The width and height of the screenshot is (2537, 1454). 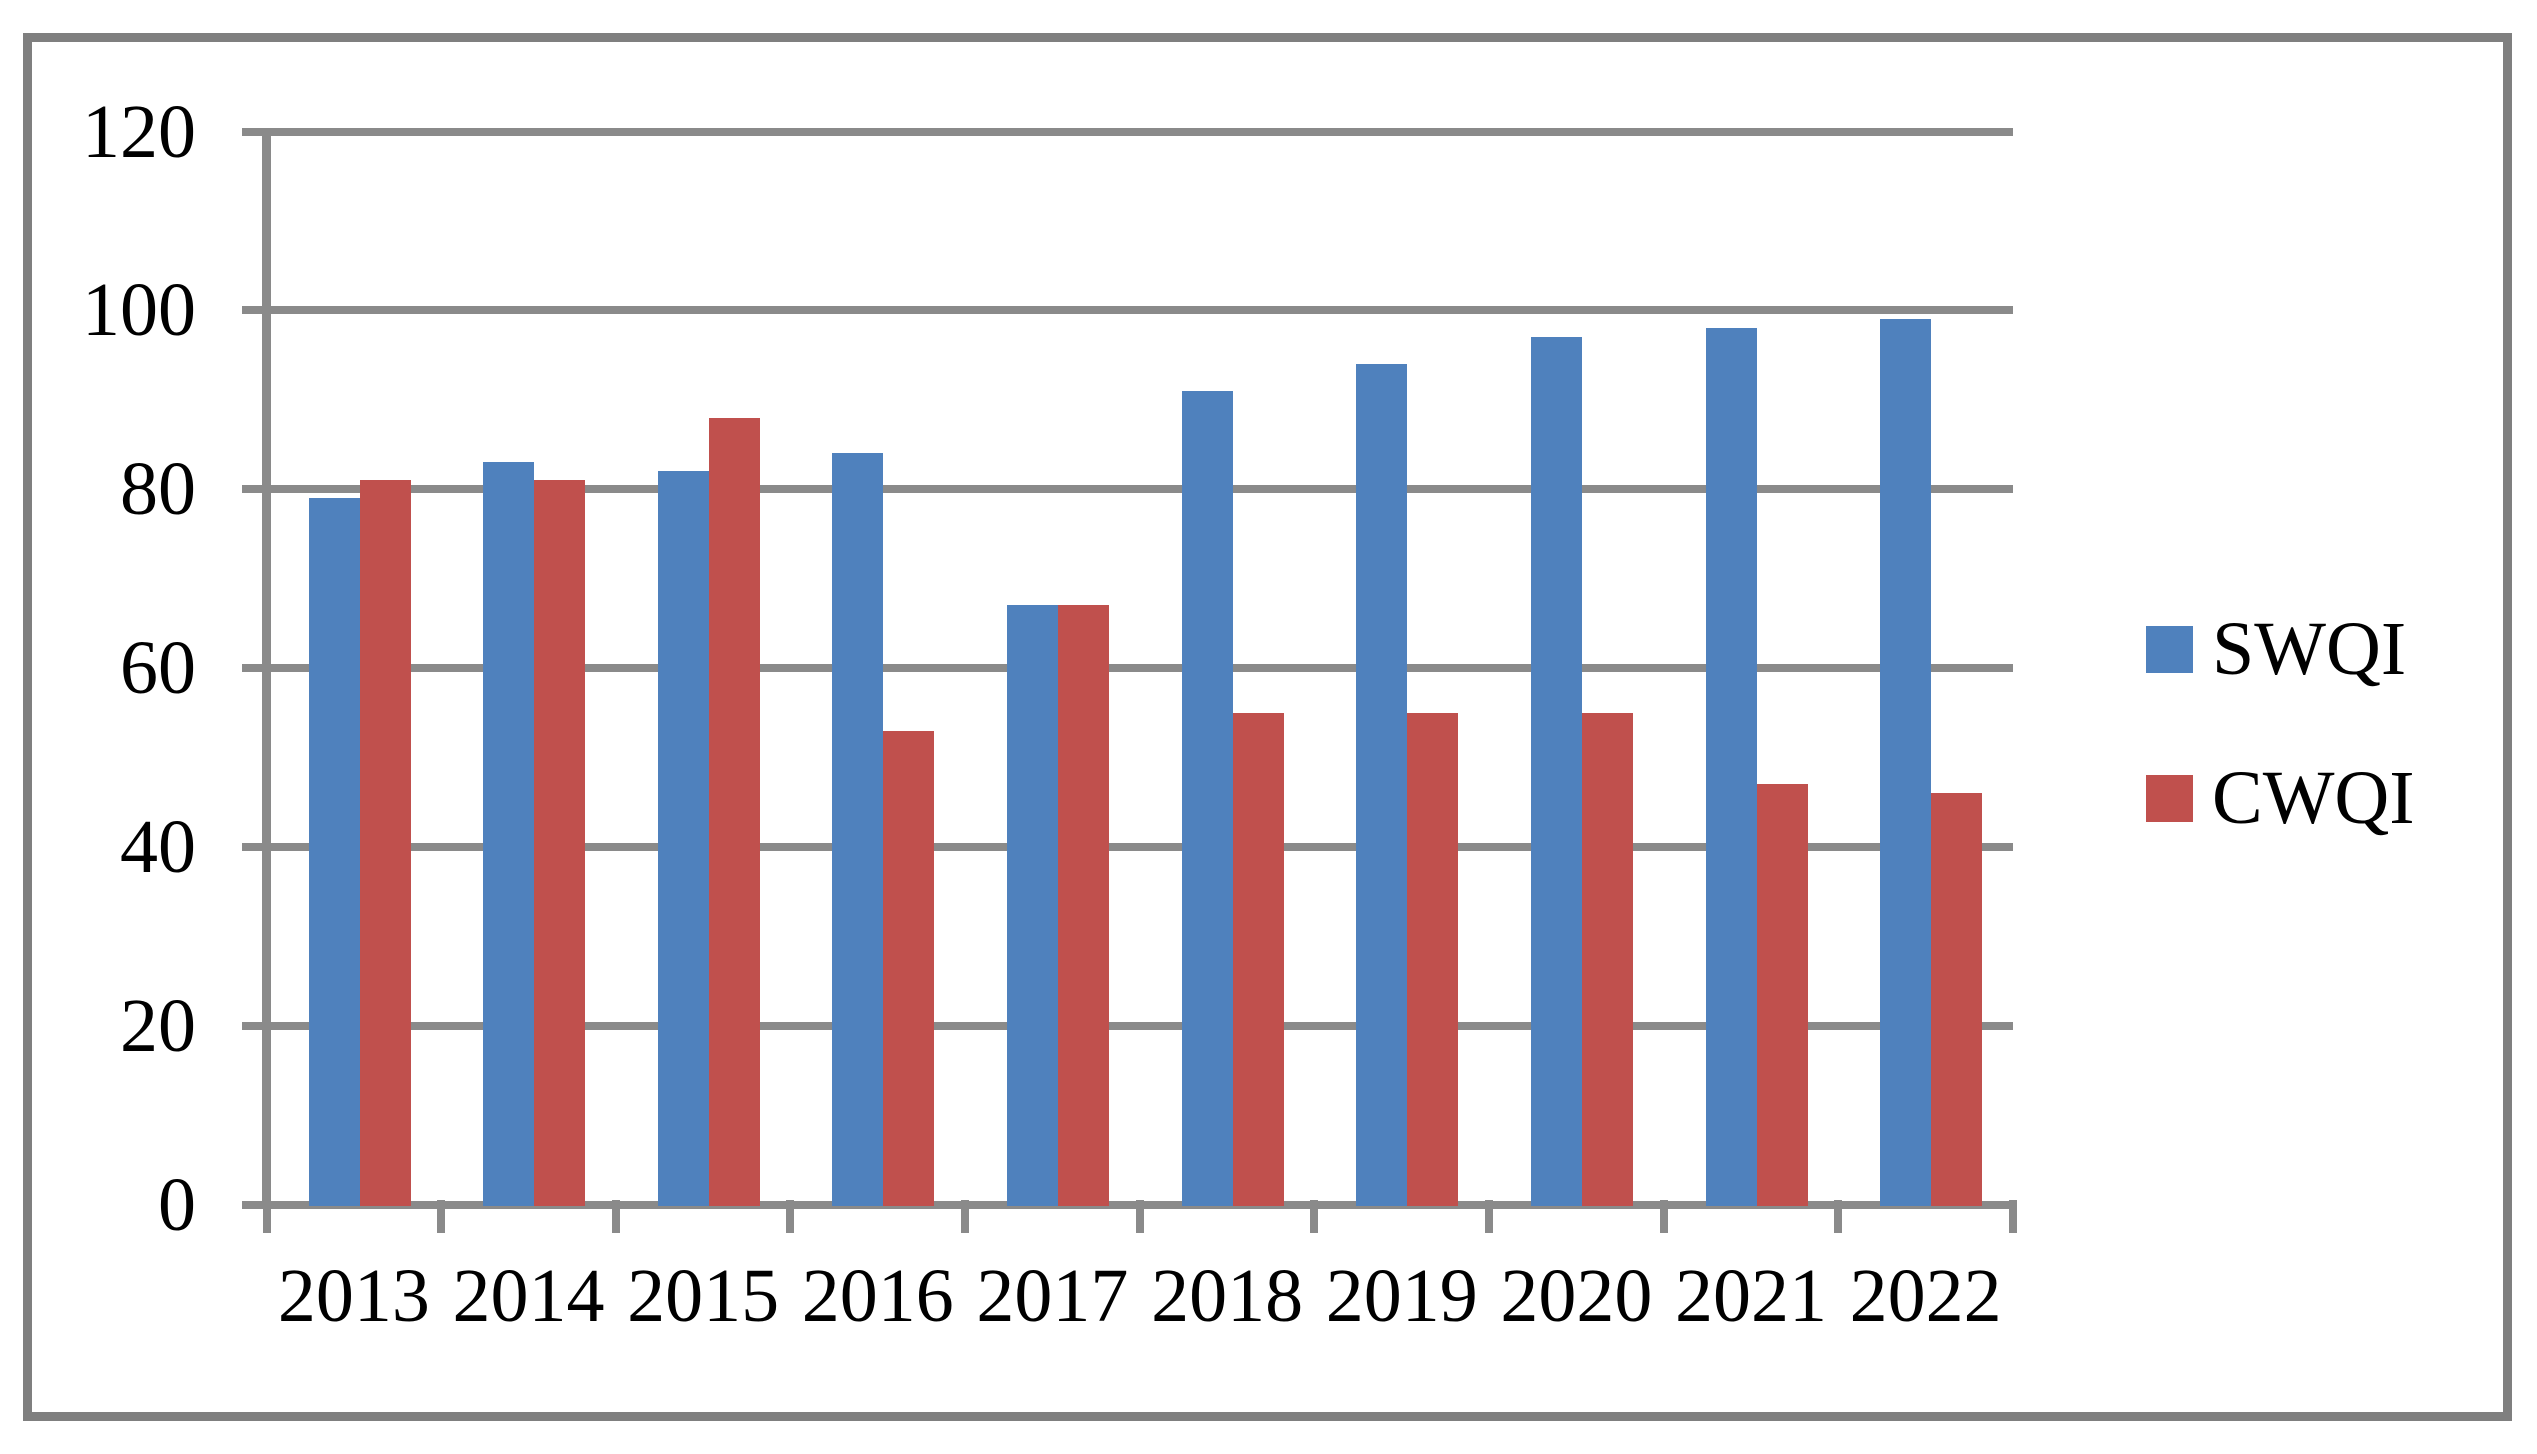 I want to click on bar-swqi-2016, so click(x=858, y=830).